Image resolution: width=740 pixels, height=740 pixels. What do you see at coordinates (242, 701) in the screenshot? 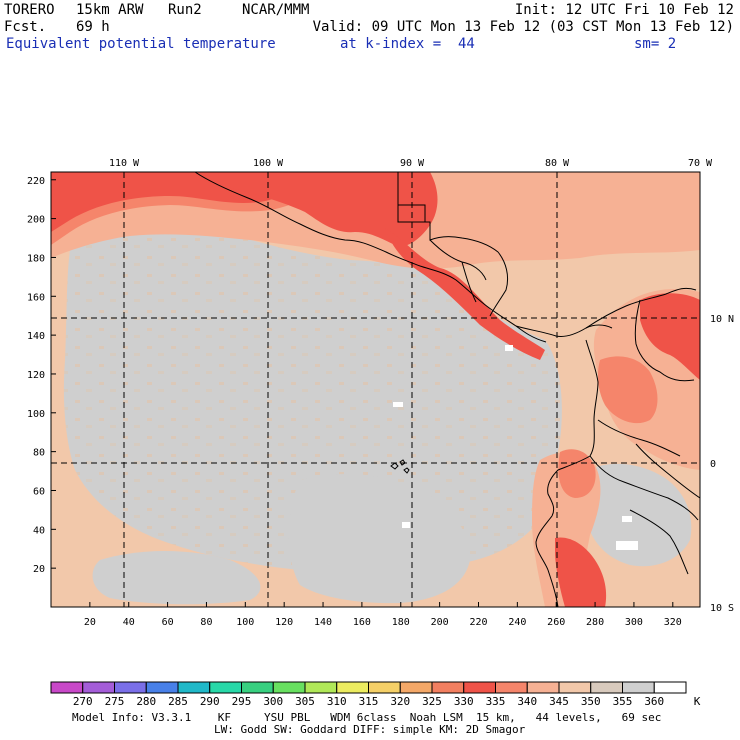
I see `colorbar-label: 295` at bounding box center [242, 701].